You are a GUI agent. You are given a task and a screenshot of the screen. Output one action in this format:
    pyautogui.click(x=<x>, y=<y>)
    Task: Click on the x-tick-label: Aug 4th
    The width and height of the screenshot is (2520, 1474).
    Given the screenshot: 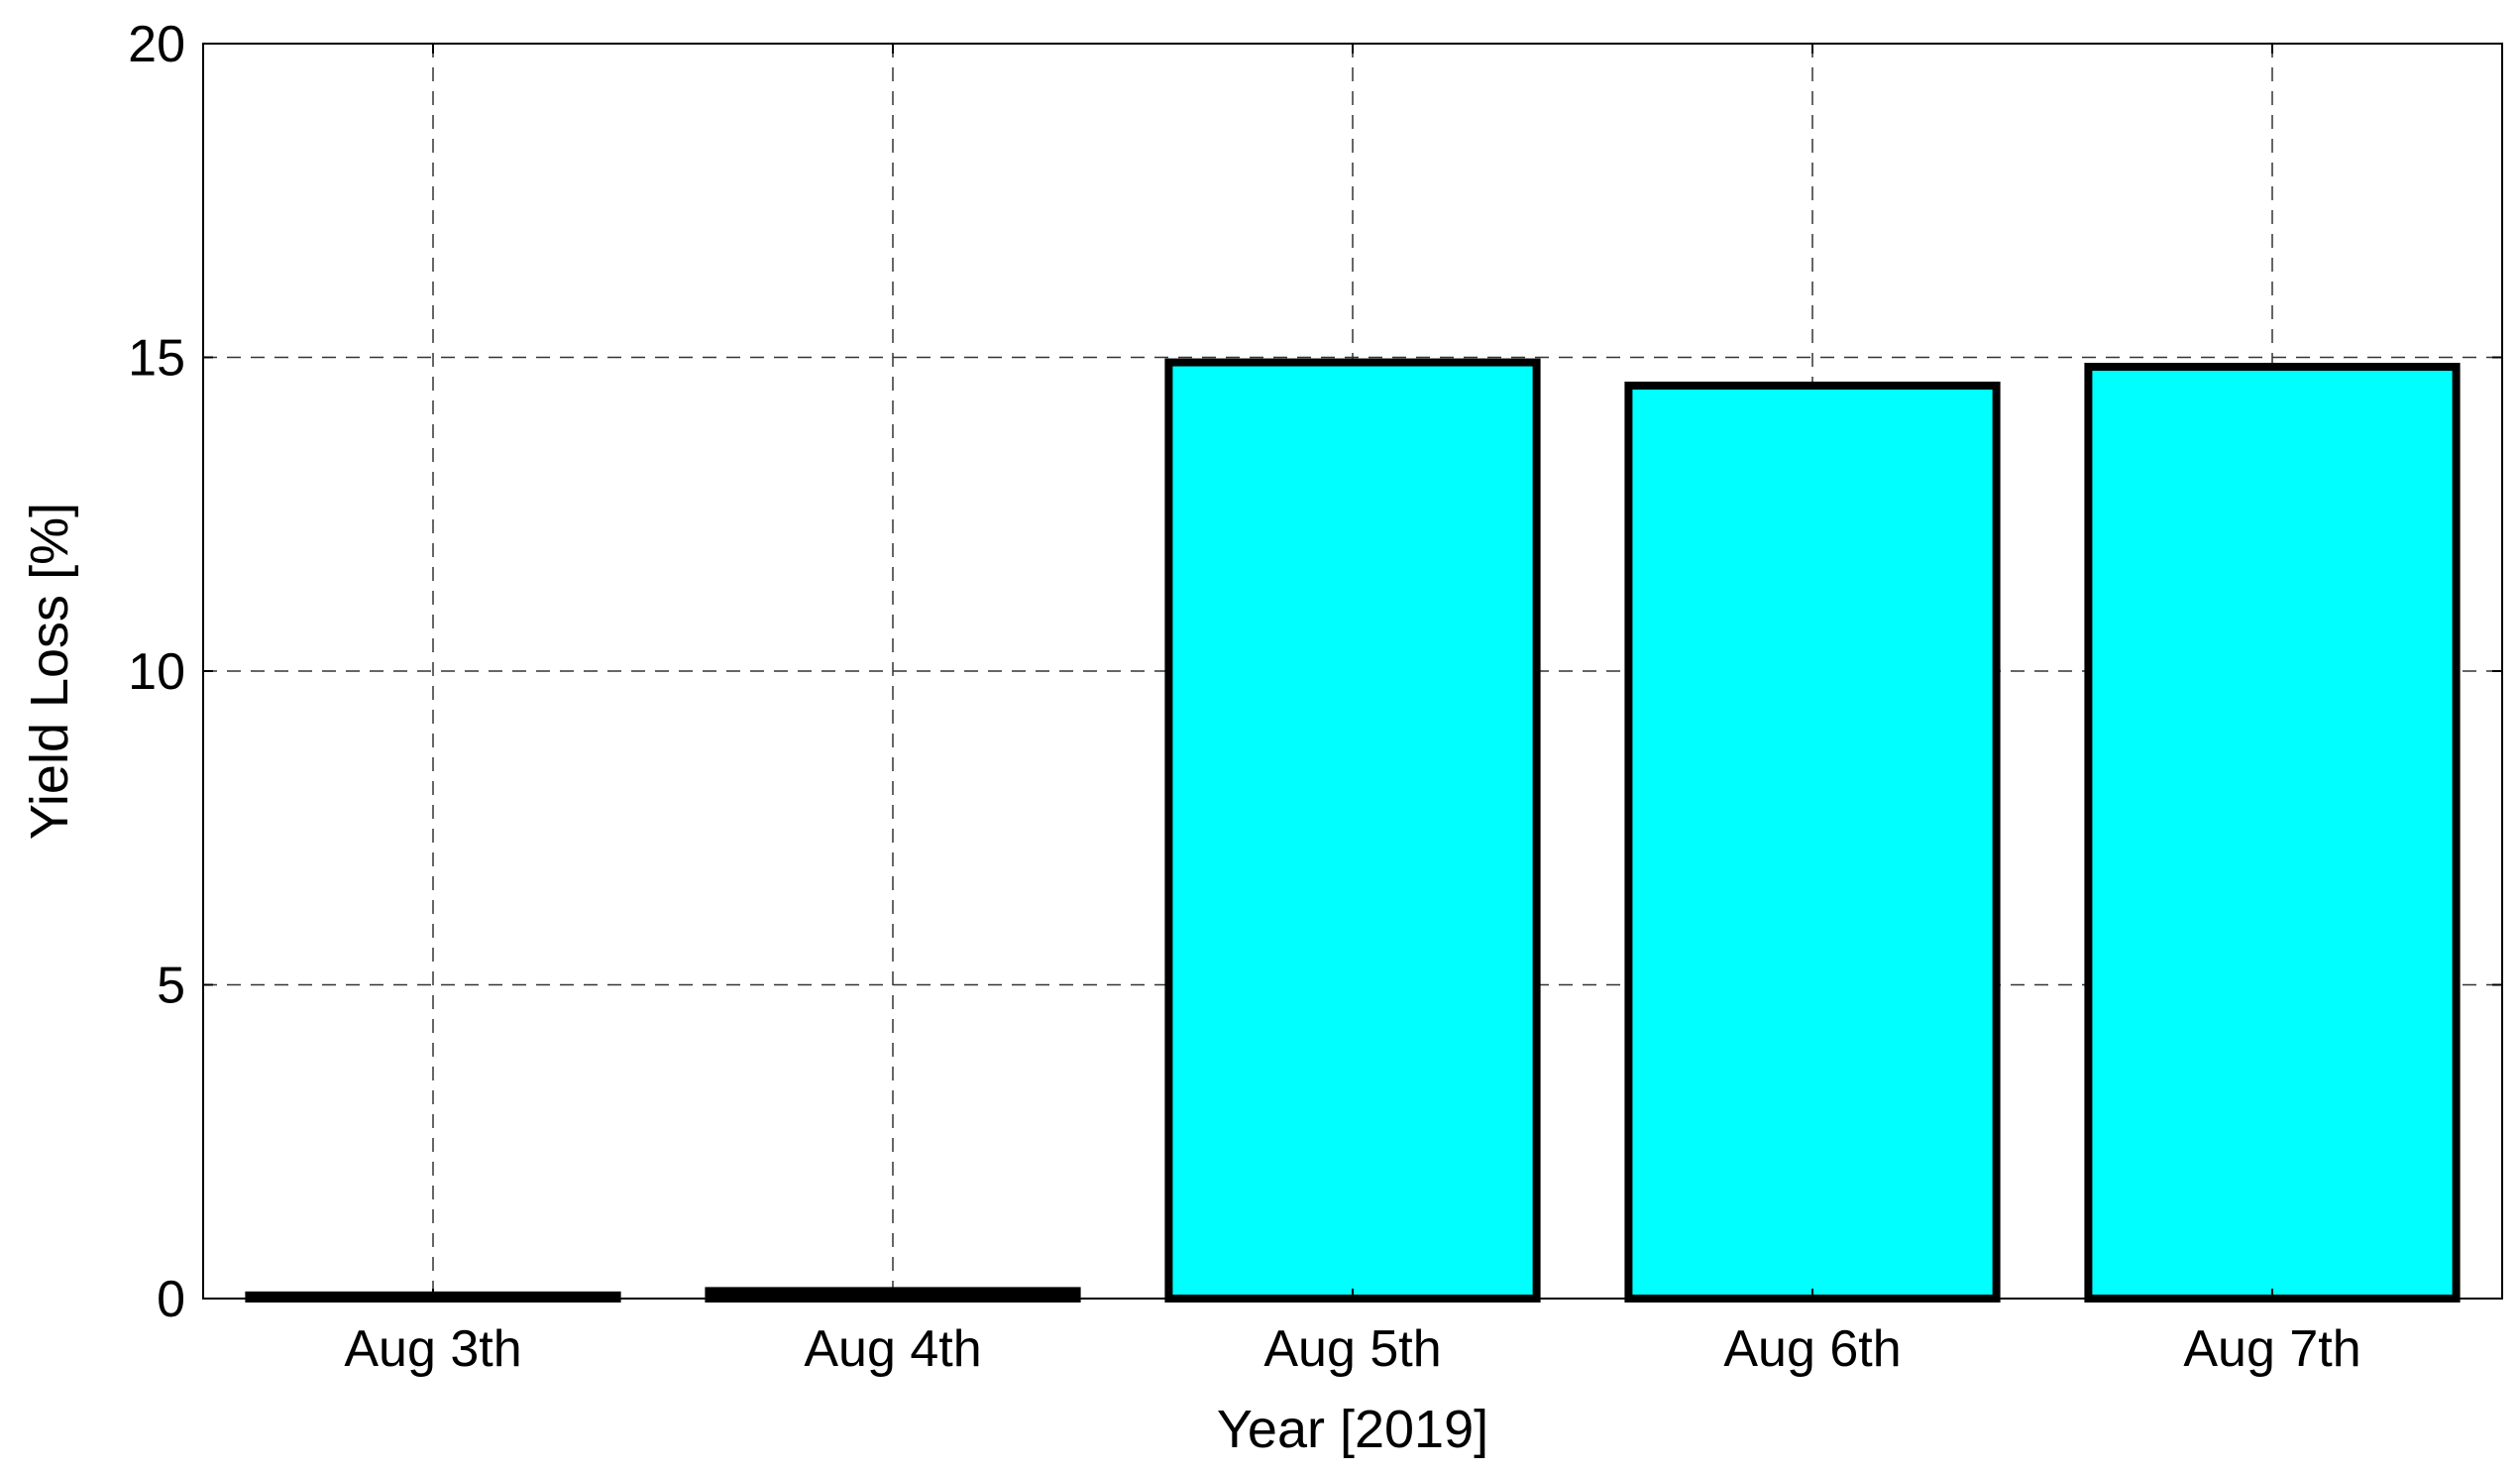 What is the action you would take?
    pyautogui.click(x=892, y=1349)
    